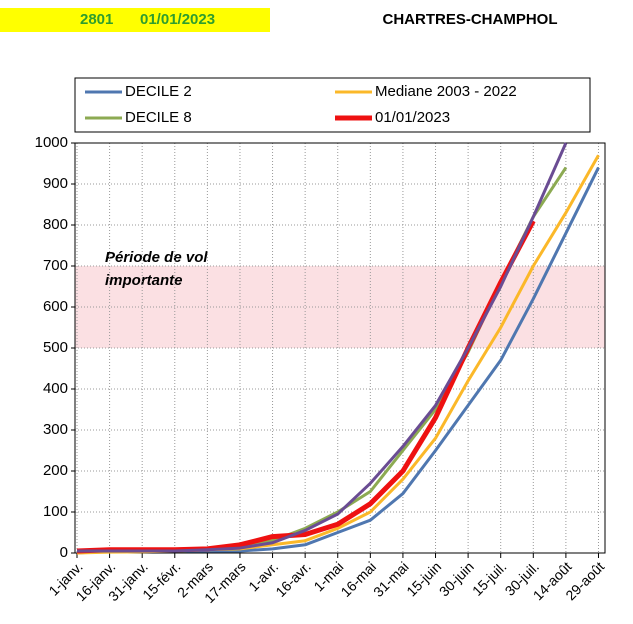 This screenshot has height=624, width=633. Describe the element at coordinates (96, 19) in the screenshot. I see `header-code: 2801` at that location.